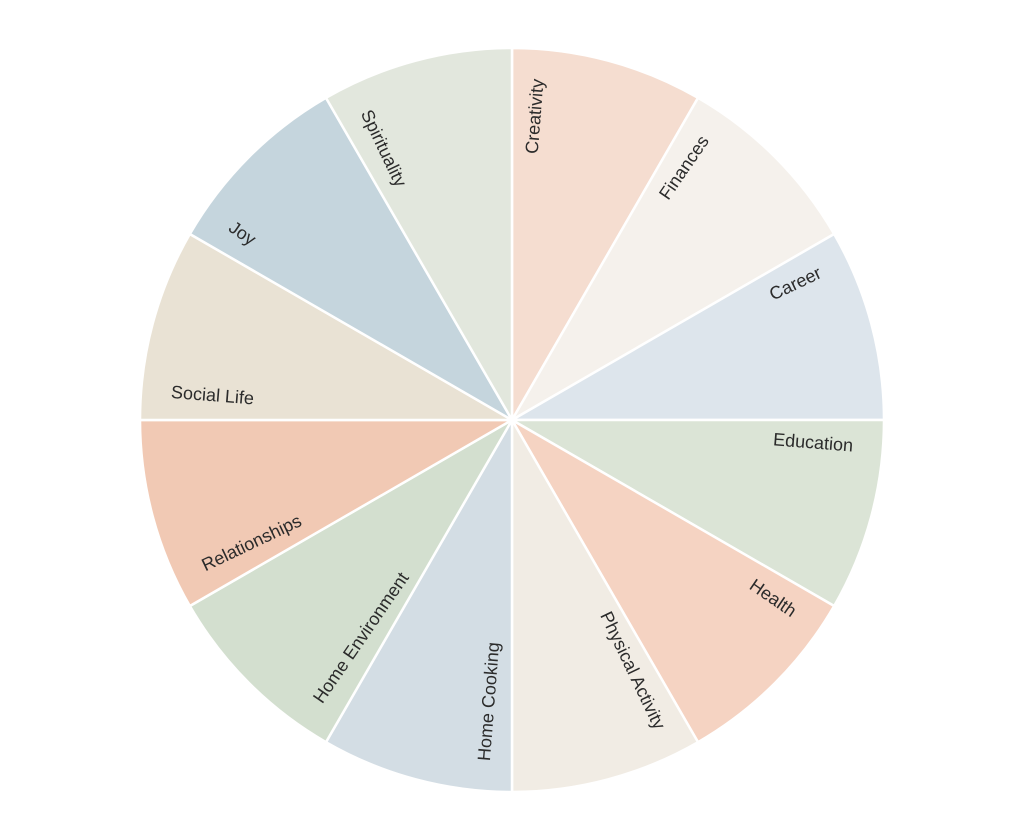 The image size is (1024, 838). I want to click on slice-social-life, so click(327, 327).